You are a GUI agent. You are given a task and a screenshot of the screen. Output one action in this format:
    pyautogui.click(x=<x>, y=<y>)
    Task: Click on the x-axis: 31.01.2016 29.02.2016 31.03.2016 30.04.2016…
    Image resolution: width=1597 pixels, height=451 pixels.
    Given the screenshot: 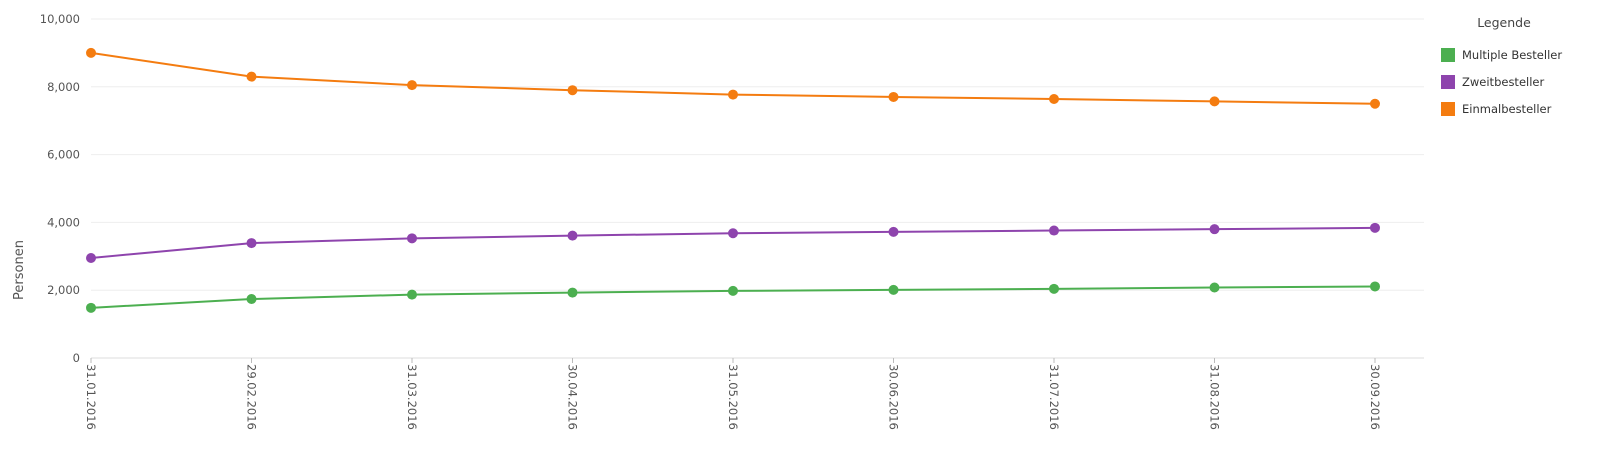 What is the action you would take?
    pyautogui.click(x=733, y=394)
    